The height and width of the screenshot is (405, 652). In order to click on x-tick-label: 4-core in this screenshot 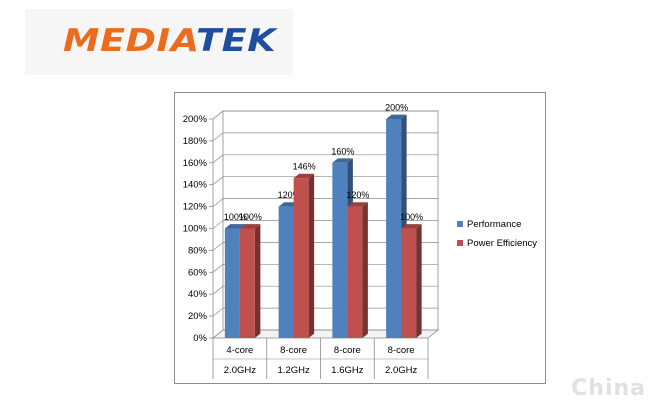, I will do `click(239, 350)`.